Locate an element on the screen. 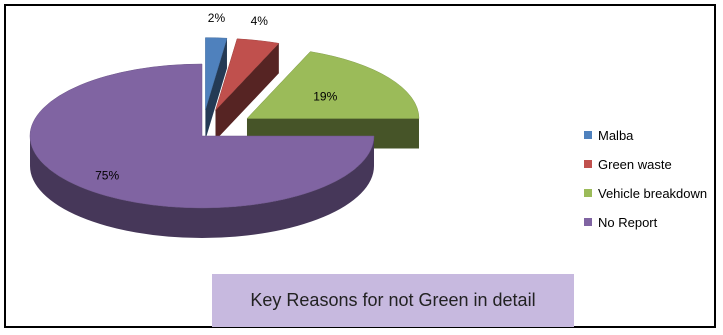  legend-swatch-green-waste is located at coordinates (588, 164).